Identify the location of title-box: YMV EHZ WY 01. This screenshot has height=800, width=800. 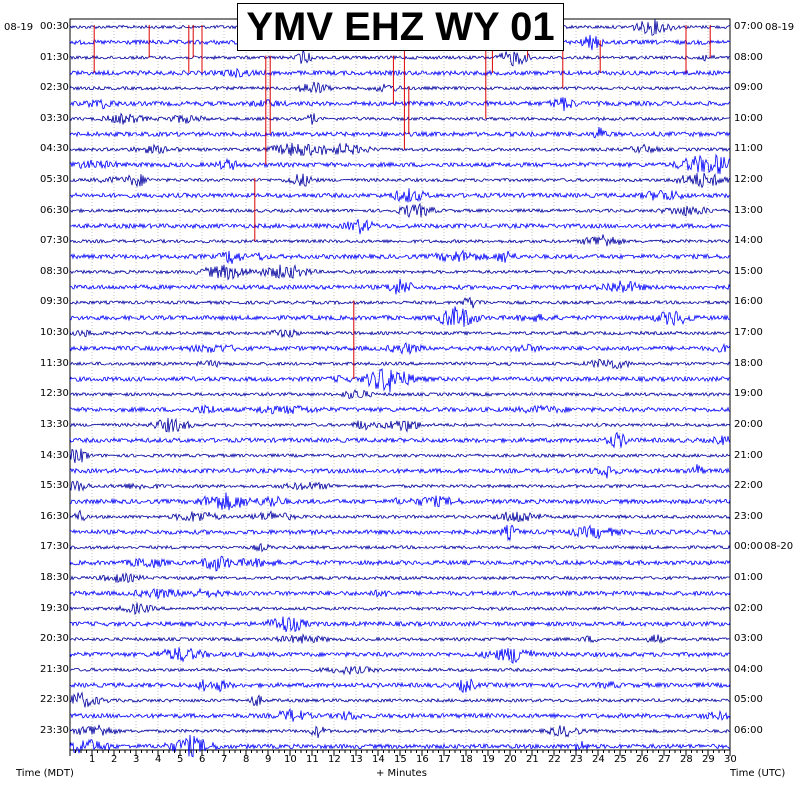
(400, 27).